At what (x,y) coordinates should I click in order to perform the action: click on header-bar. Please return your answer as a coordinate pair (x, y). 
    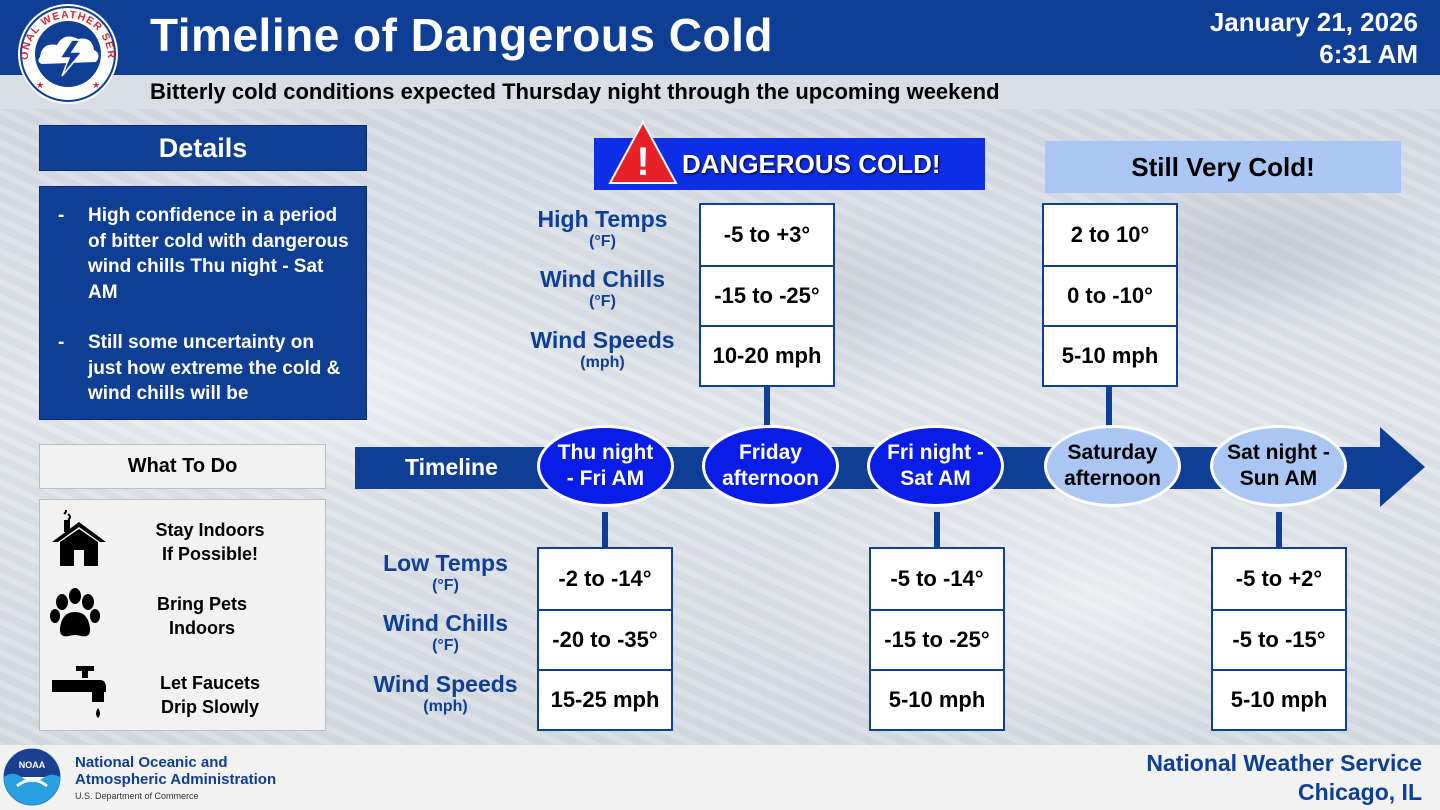
    Looking at the image, I should click on (720, 37).